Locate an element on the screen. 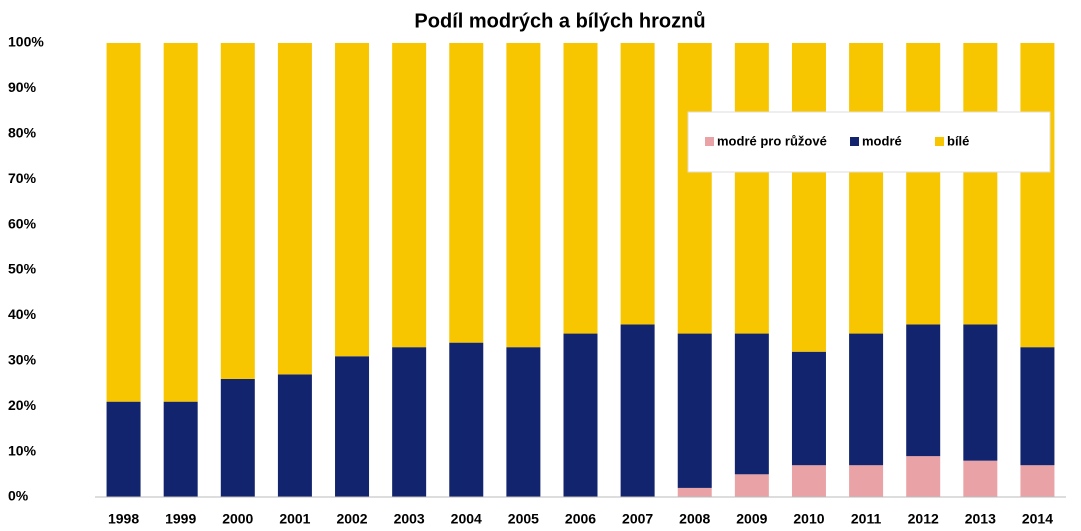 The height and width of the screenshot is (531, 1081). x-tick-label: 2013 is located at coordinates (980, 519).